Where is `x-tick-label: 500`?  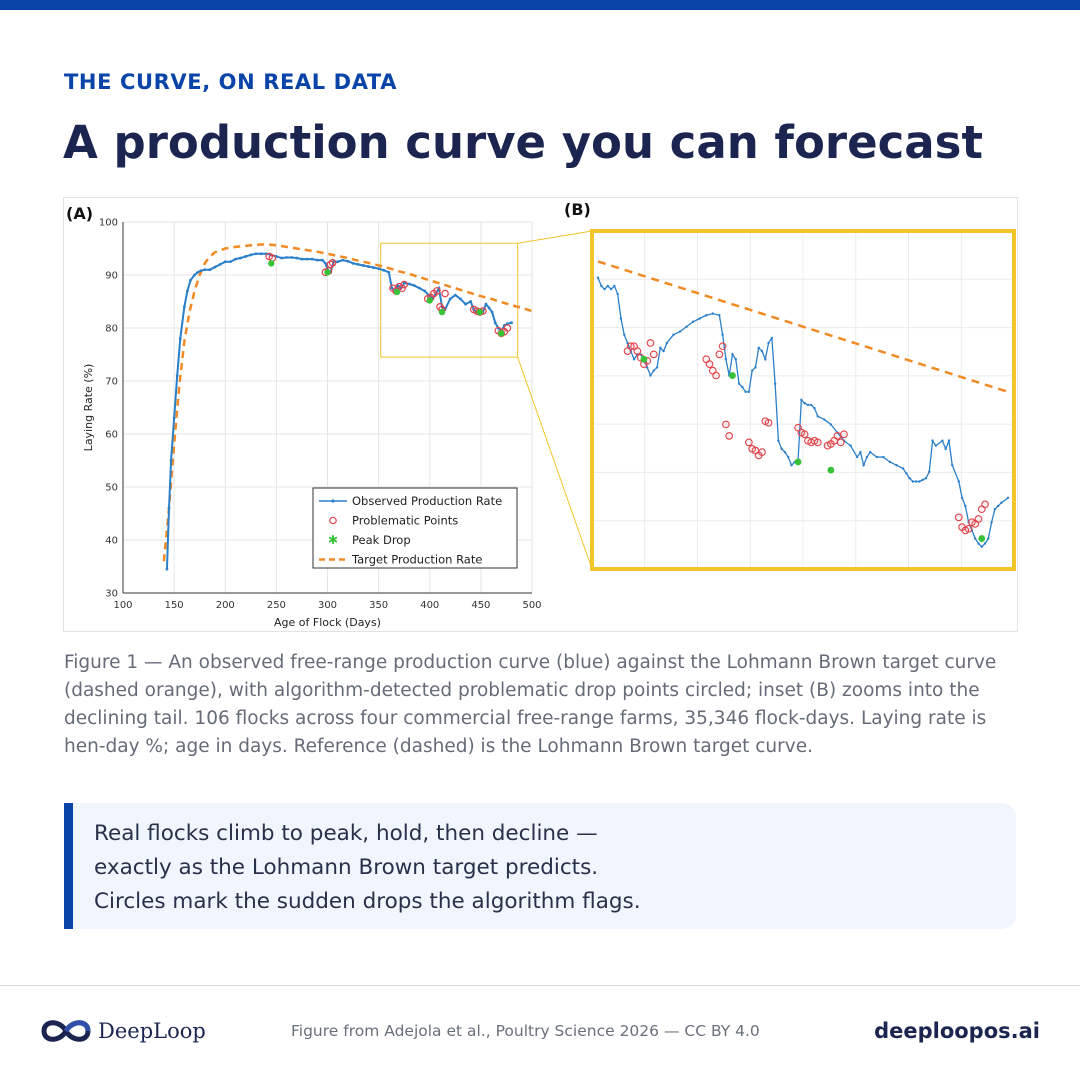
x-tick-label: 500 is located at coordinates (531, 605).